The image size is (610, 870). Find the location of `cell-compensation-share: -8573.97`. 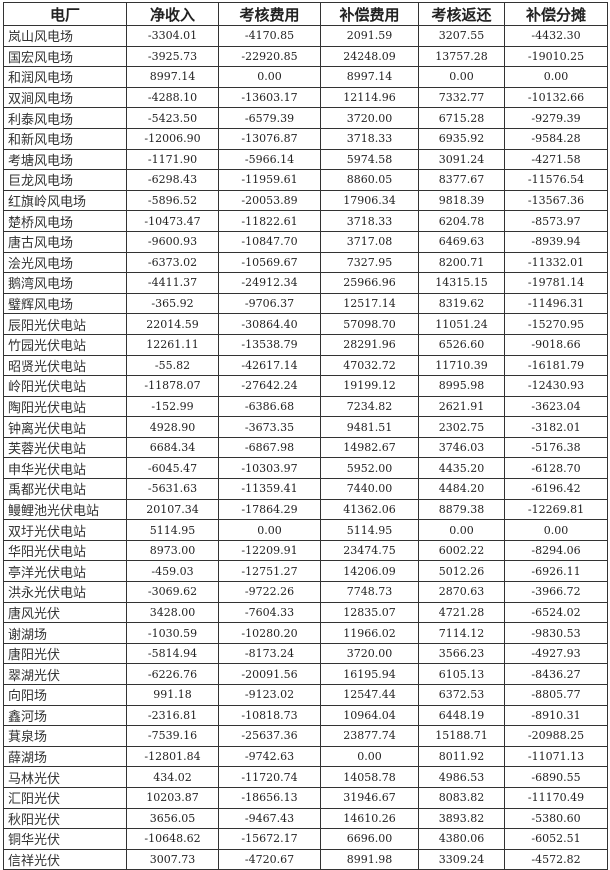

cell-compensation-share: -8573.97 is located at coordinates (556, 221).